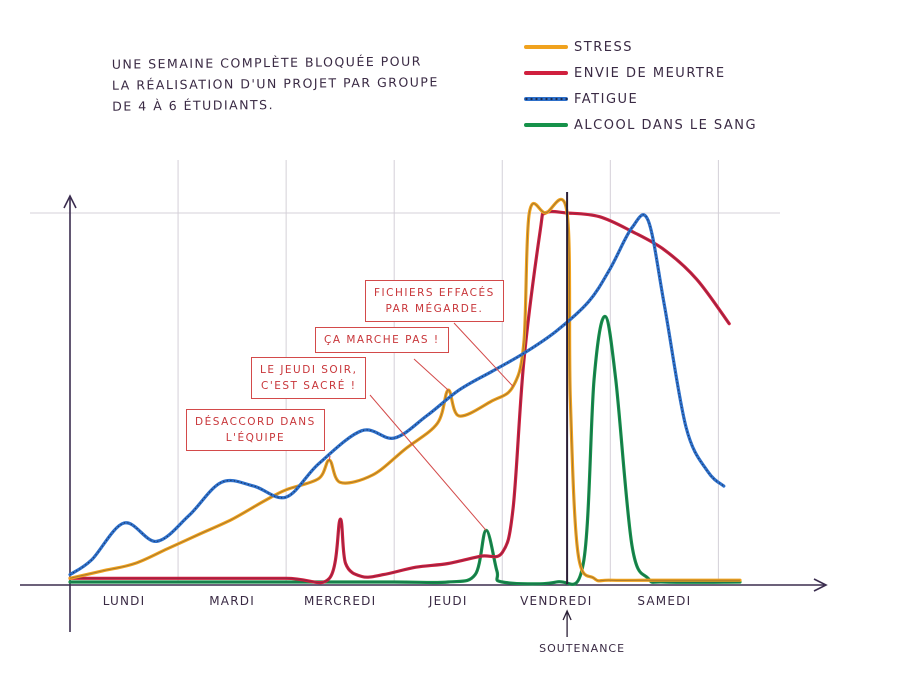  Describe the element at coordinates (255, 438) in the screenshot. I see `annotation-line: L'ÉQUIPE` at that location.